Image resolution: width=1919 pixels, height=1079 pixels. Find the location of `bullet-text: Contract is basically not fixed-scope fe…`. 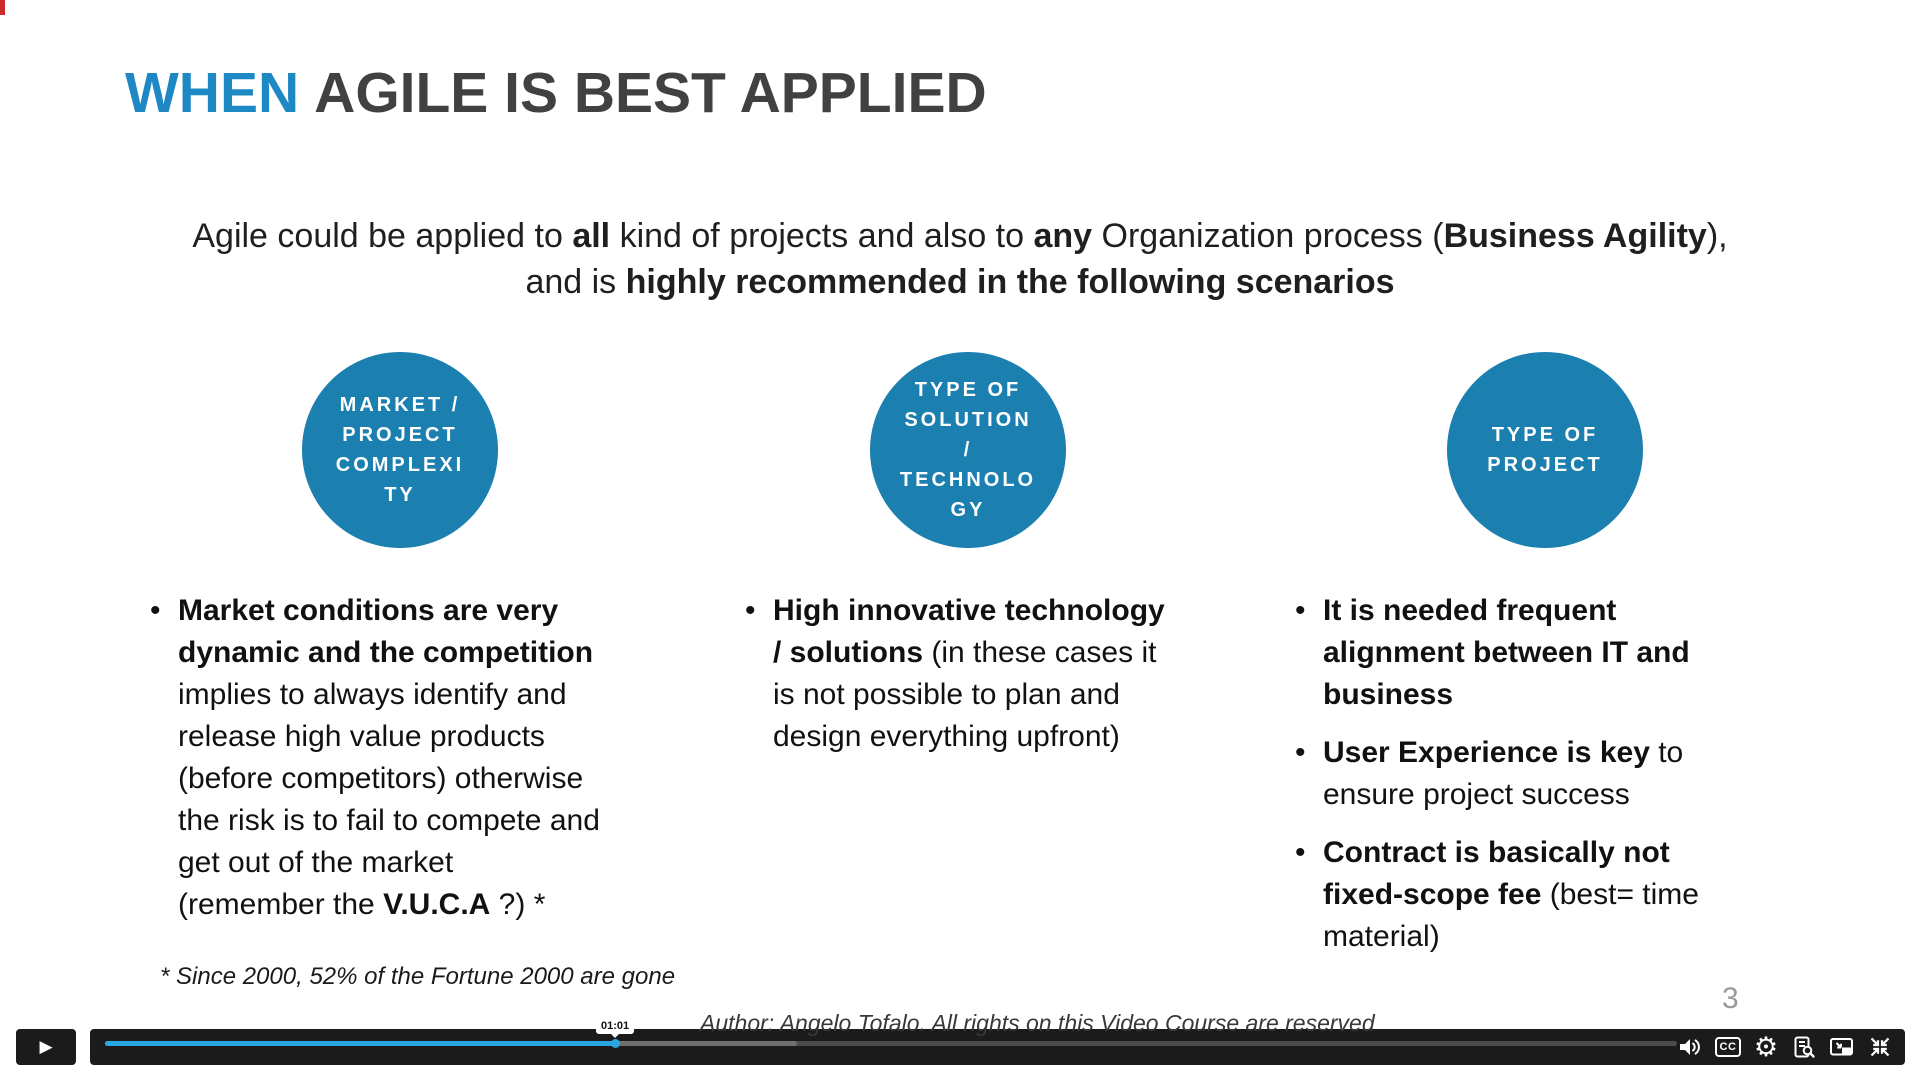

bullet-text: Contract is basically not fixed-scope fe… is located at coordinates (1511, 894).